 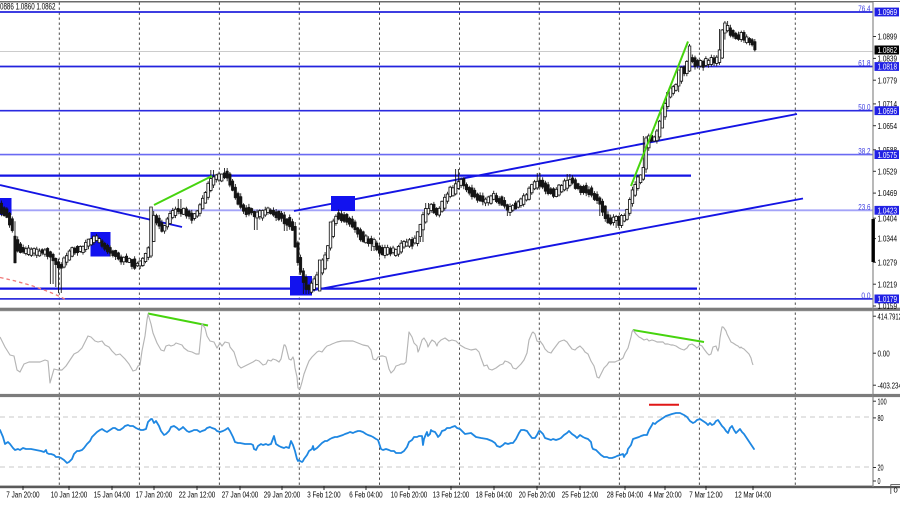 I want to click on svg-text: 23.6, so click(x=864, y=207).